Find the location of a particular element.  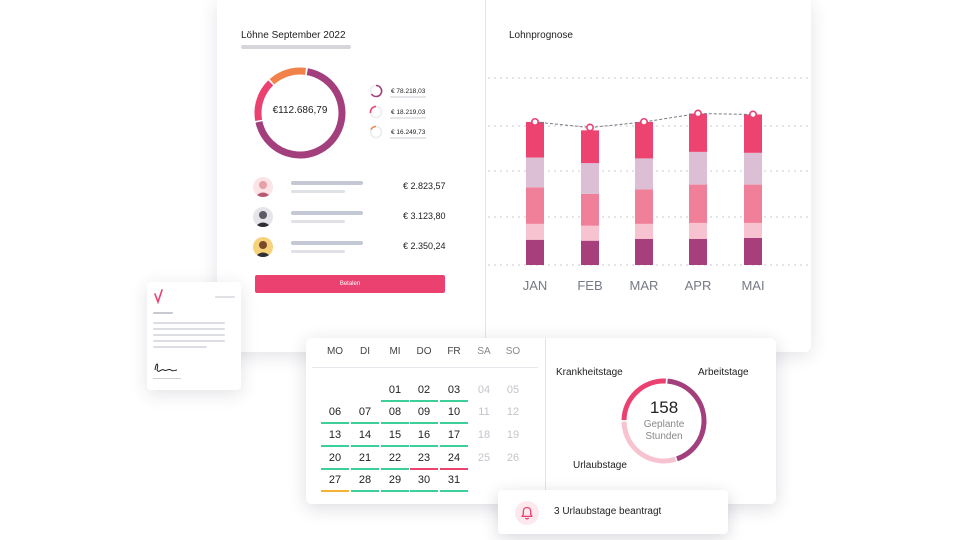

weekday-label: FR is located at coordinates (454, 351).